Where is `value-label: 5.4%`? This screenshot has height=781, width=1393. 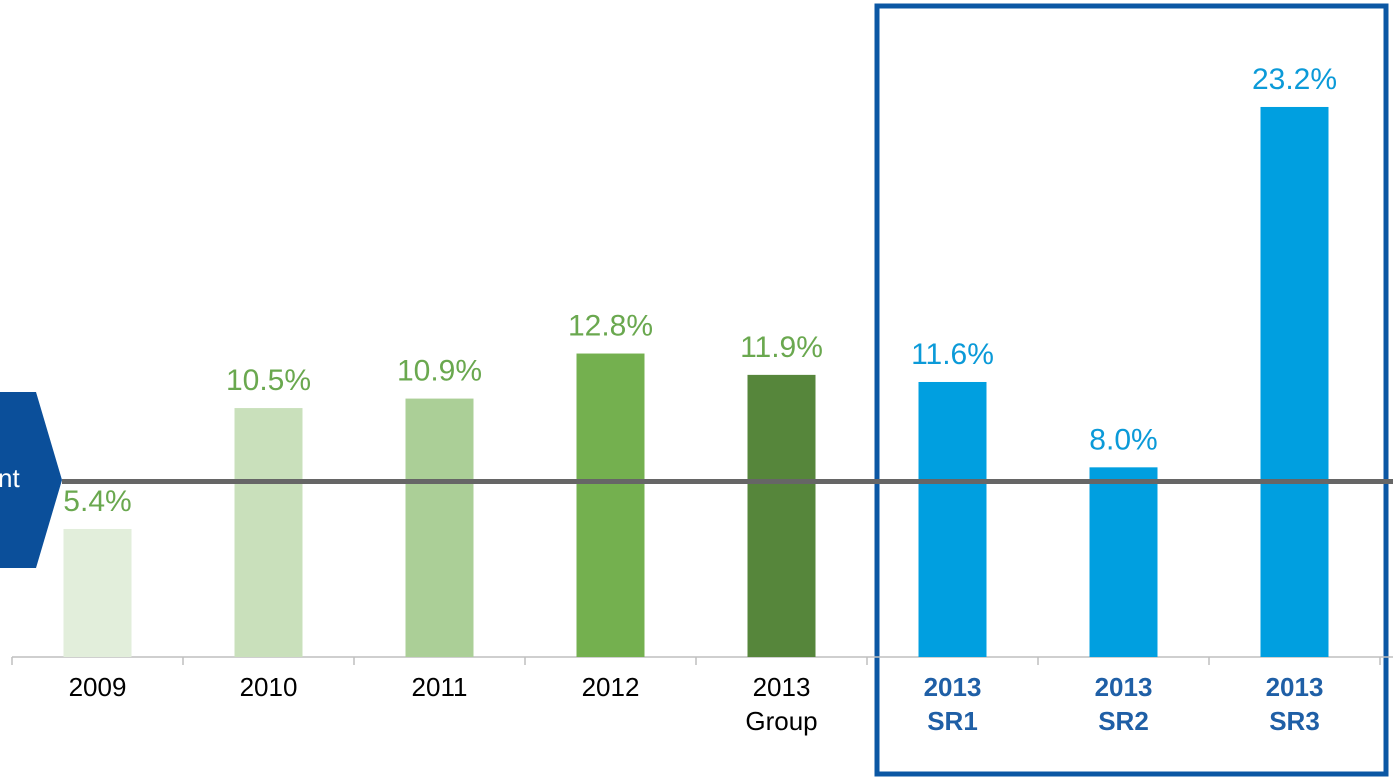
value-label: 5.4% is located at coordinates (97, 501).